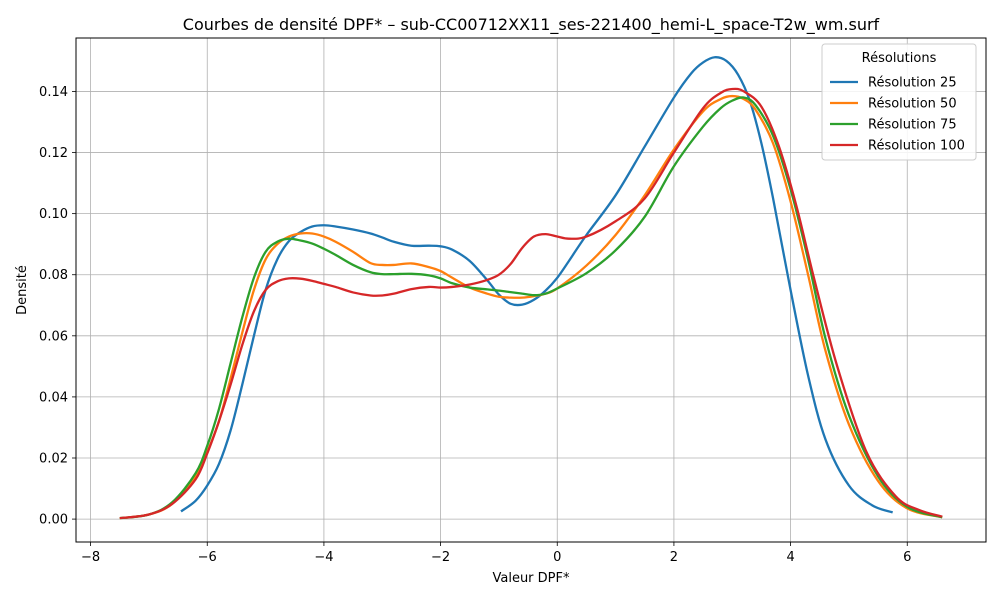 This screenshot has height=600, width=1000. What do you see at coordinates (53, 153) in the screenshot?
I see `y-tick-label: 0.12` at bounding box center [53, 153].